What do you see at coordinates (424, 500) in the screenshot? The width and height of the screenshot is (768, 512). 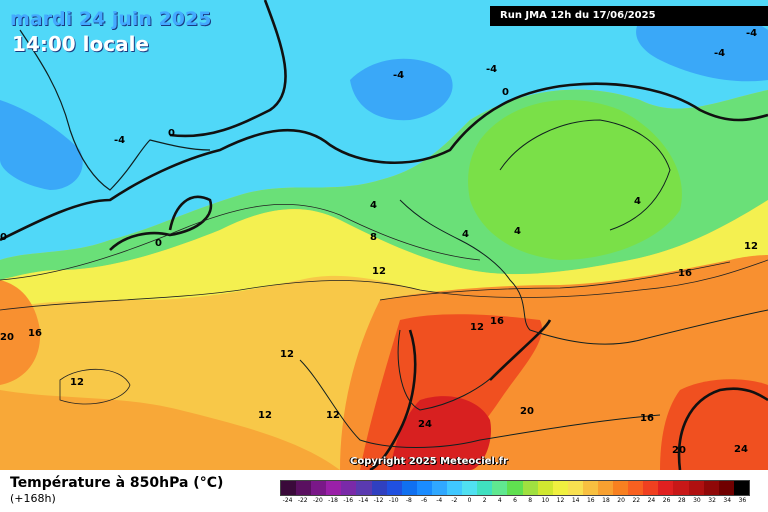 I see `legend-tick-label: -6` at bounding box center [424, 500].